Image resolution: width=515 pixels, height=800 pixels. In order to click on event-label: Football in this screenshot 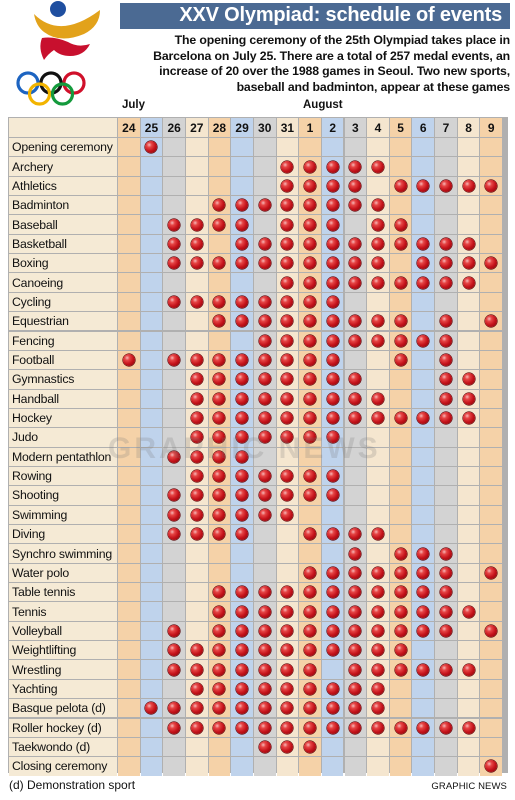, I will do `click(63, 360)`.